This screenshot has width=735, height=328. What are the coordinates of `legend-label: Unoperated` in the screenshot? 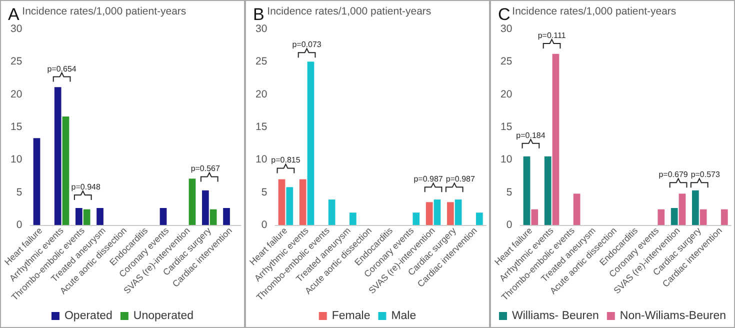 It's located at (163, 316).